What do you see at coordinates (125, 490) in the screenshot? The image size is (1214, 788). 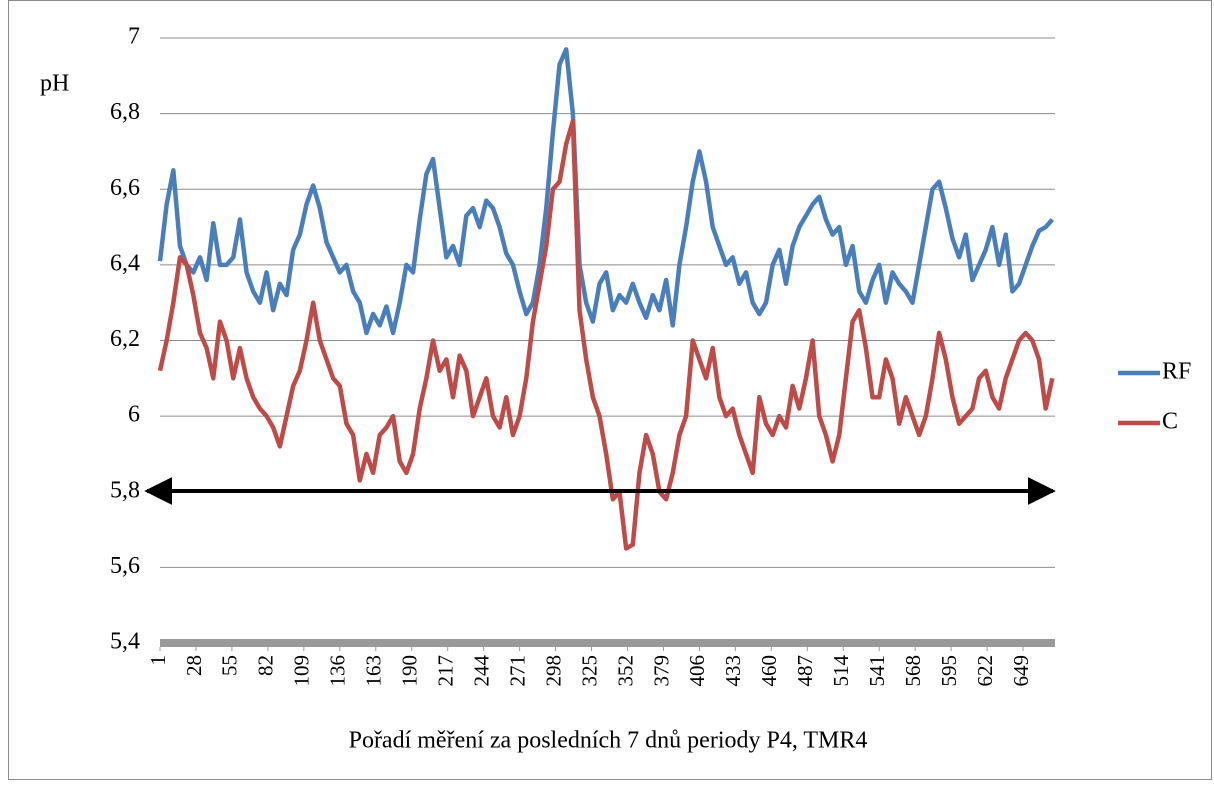 I see `y-tick-label: 5,8` at bounding box center [125, 490].